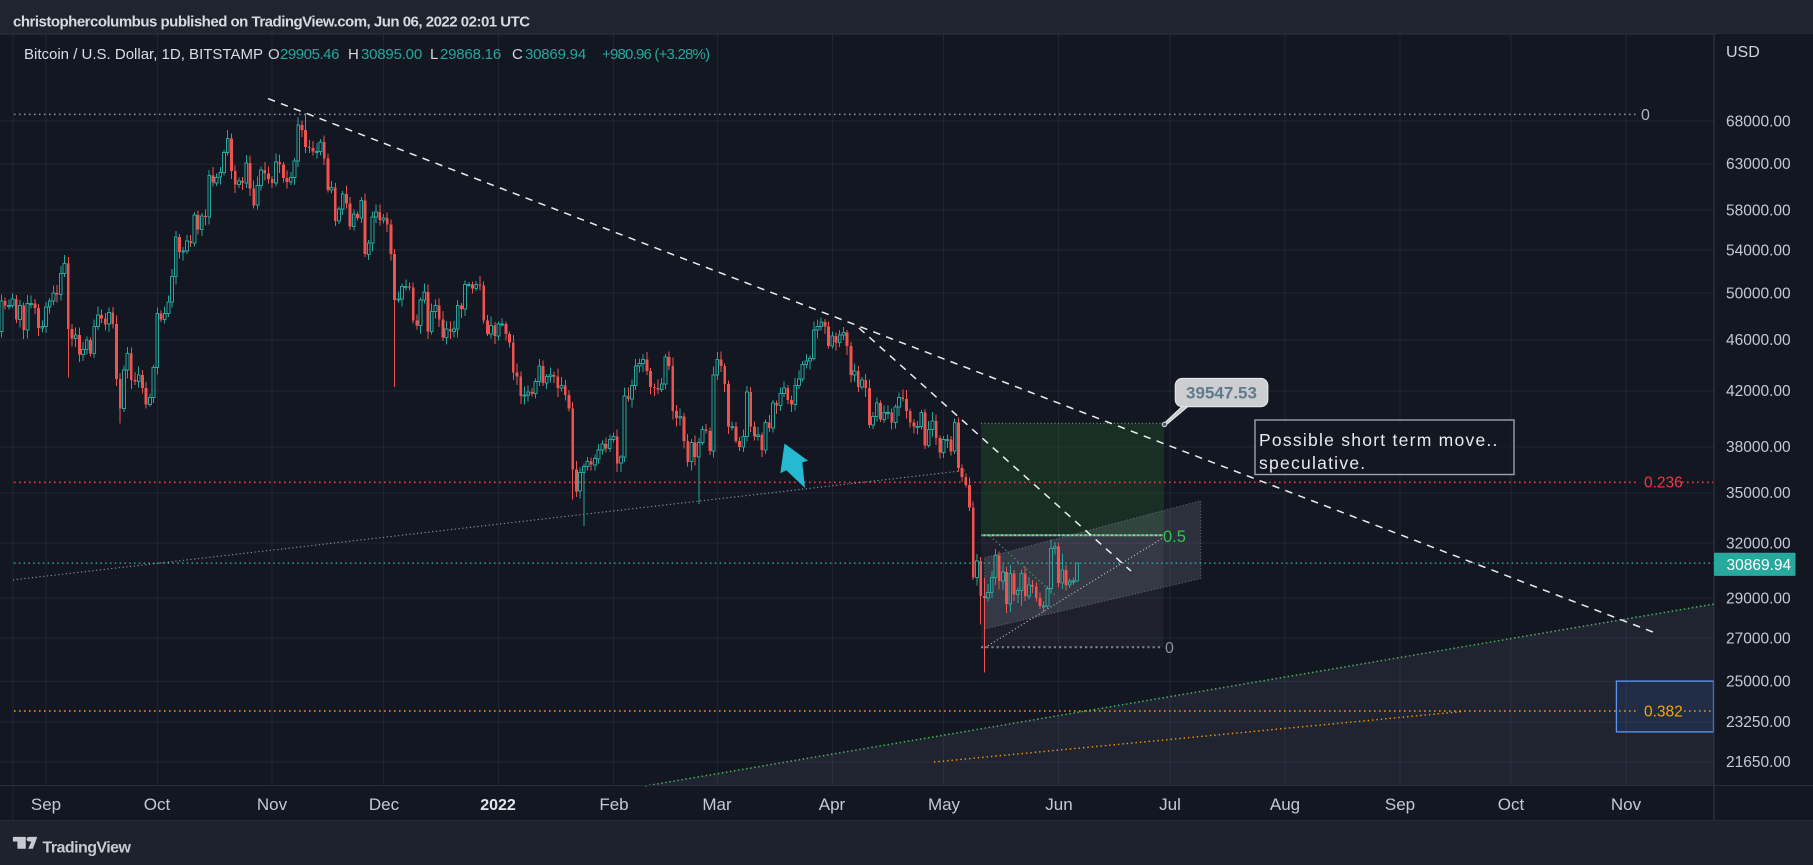  What do you see at coordinates (1758, 543) in the screenshot?
I see `svg-text: 32000.00` at bounding box center [1758, 543].